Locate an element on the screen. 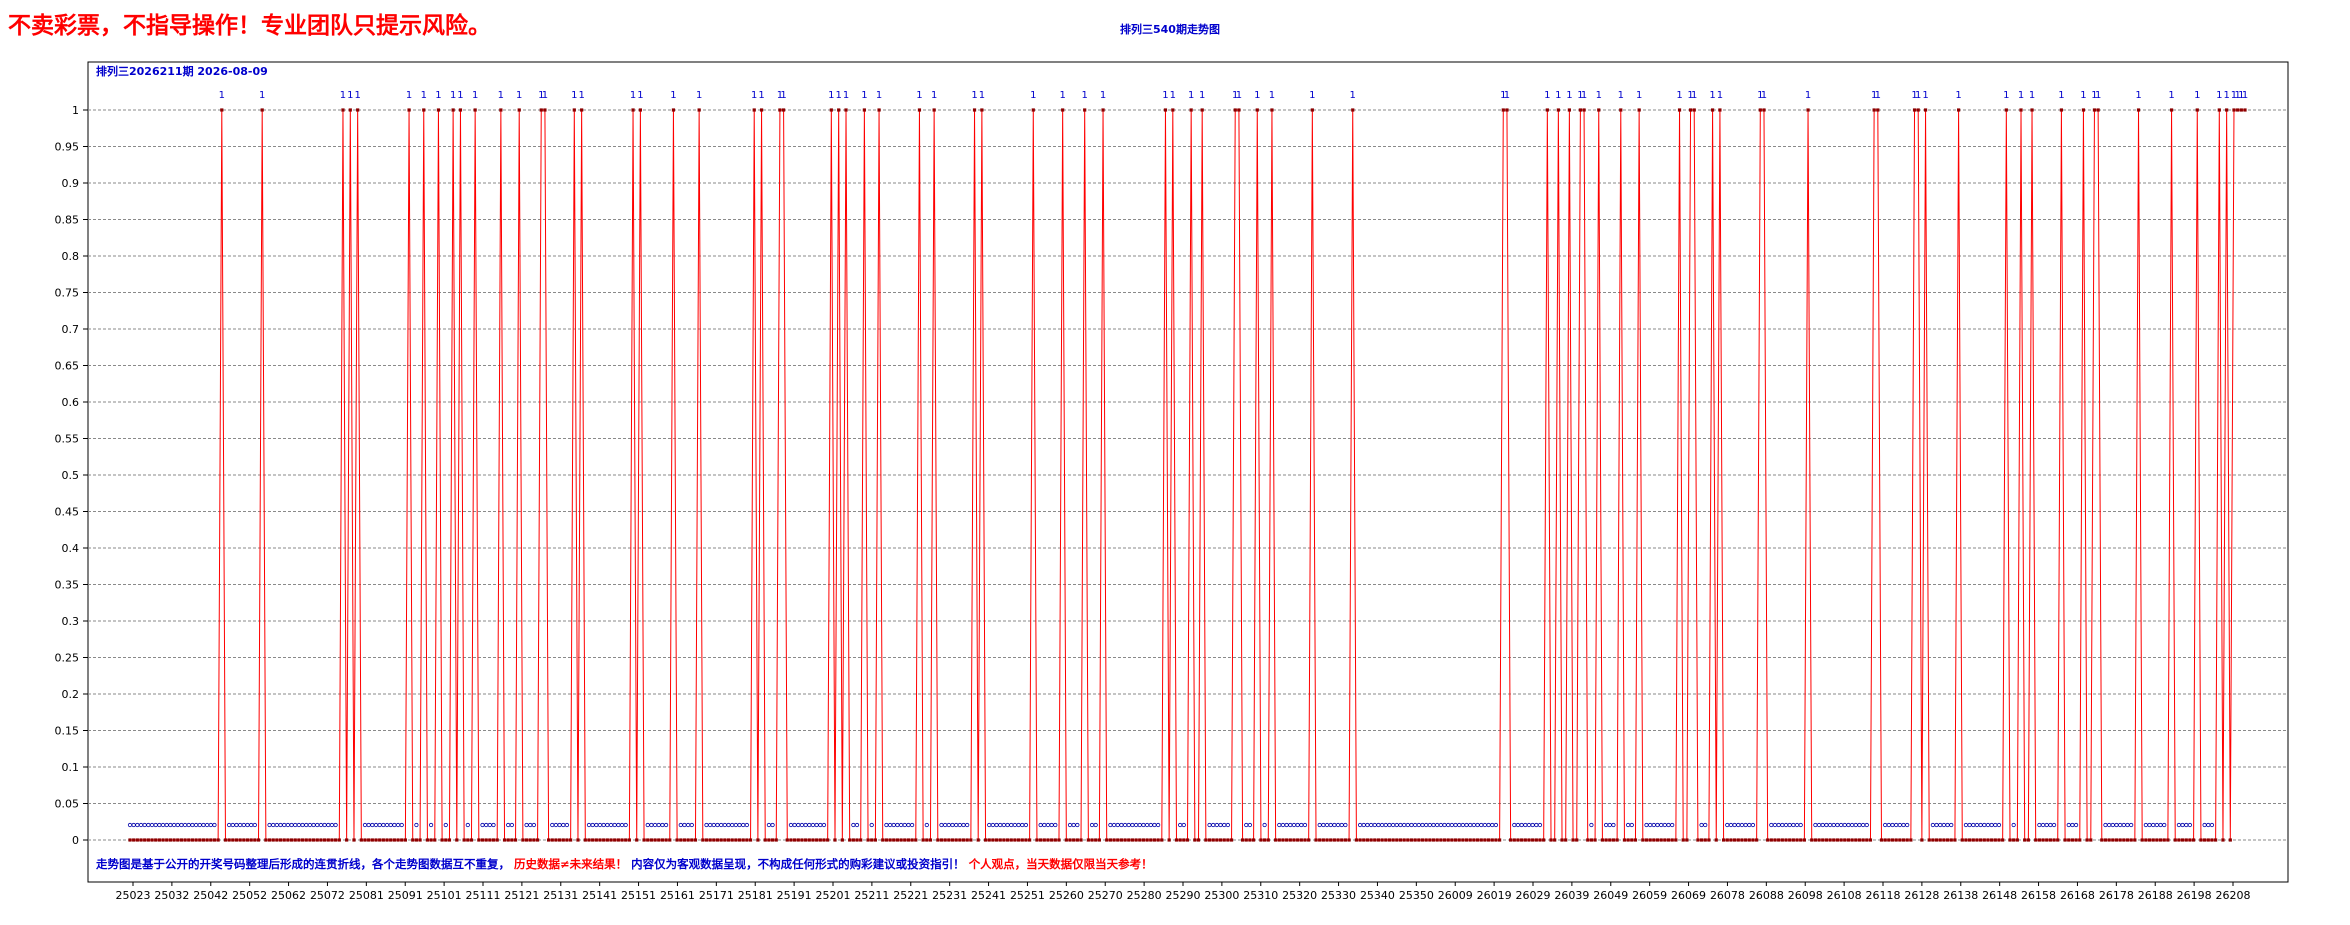 This screenshot has height=925, width=2350. y-tick-label: 0.7 is located at coordinates (71, 329).